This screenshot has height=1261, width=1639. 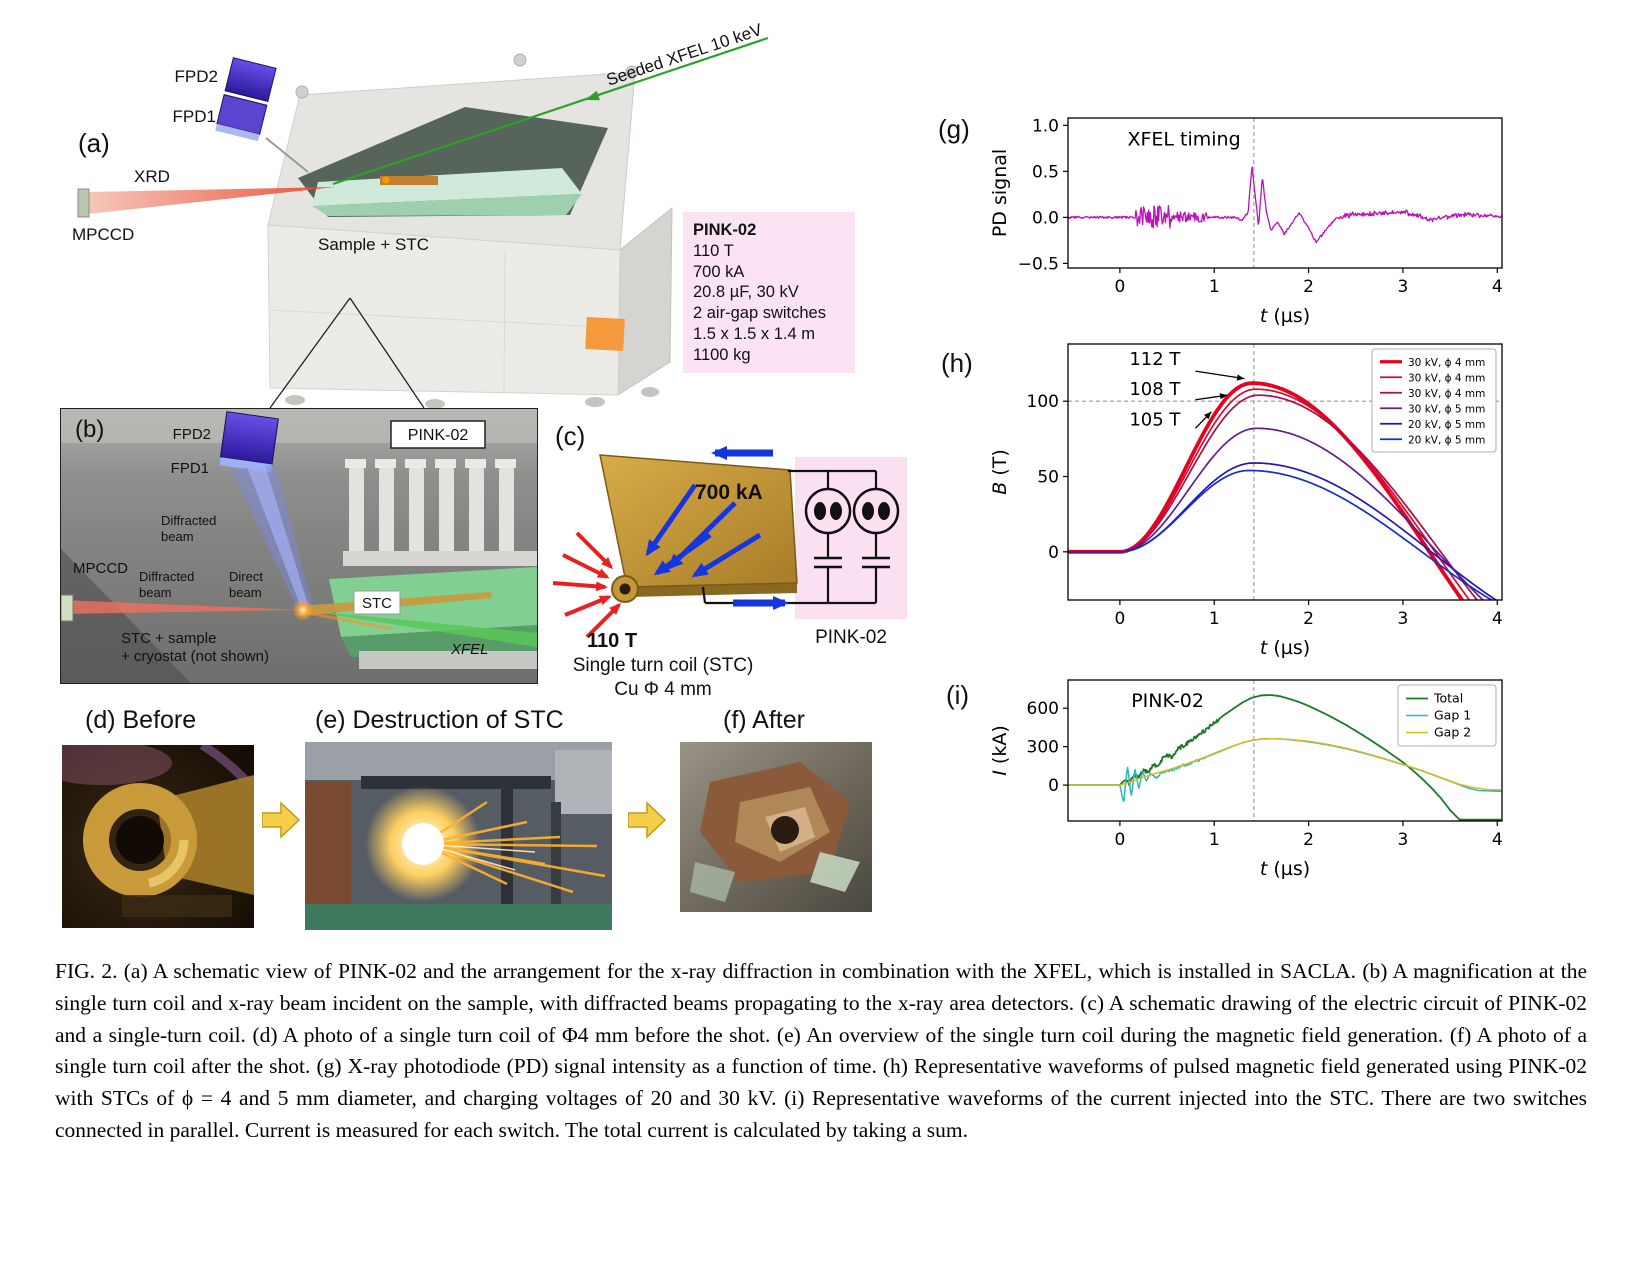 What do you see at coordinates (373, 244) in the screenshot?
I see `sample-stc-label: Sample + STC` at bounding box center [373, 244].